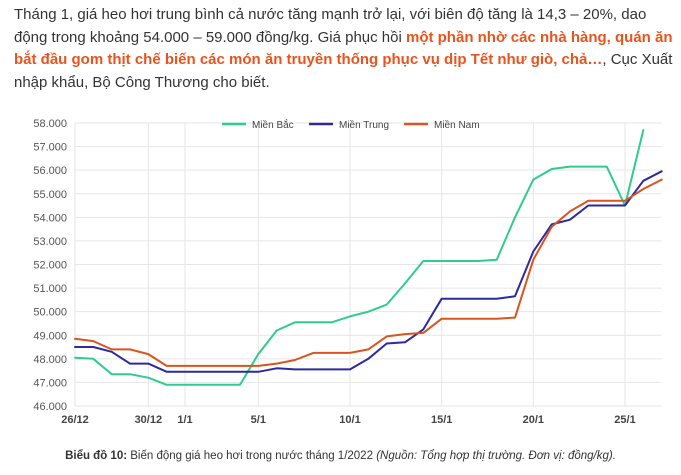 The width and height of the screenshot is (681, 475). I want to click on y-tick-label: 47.000, so click(50, 383).